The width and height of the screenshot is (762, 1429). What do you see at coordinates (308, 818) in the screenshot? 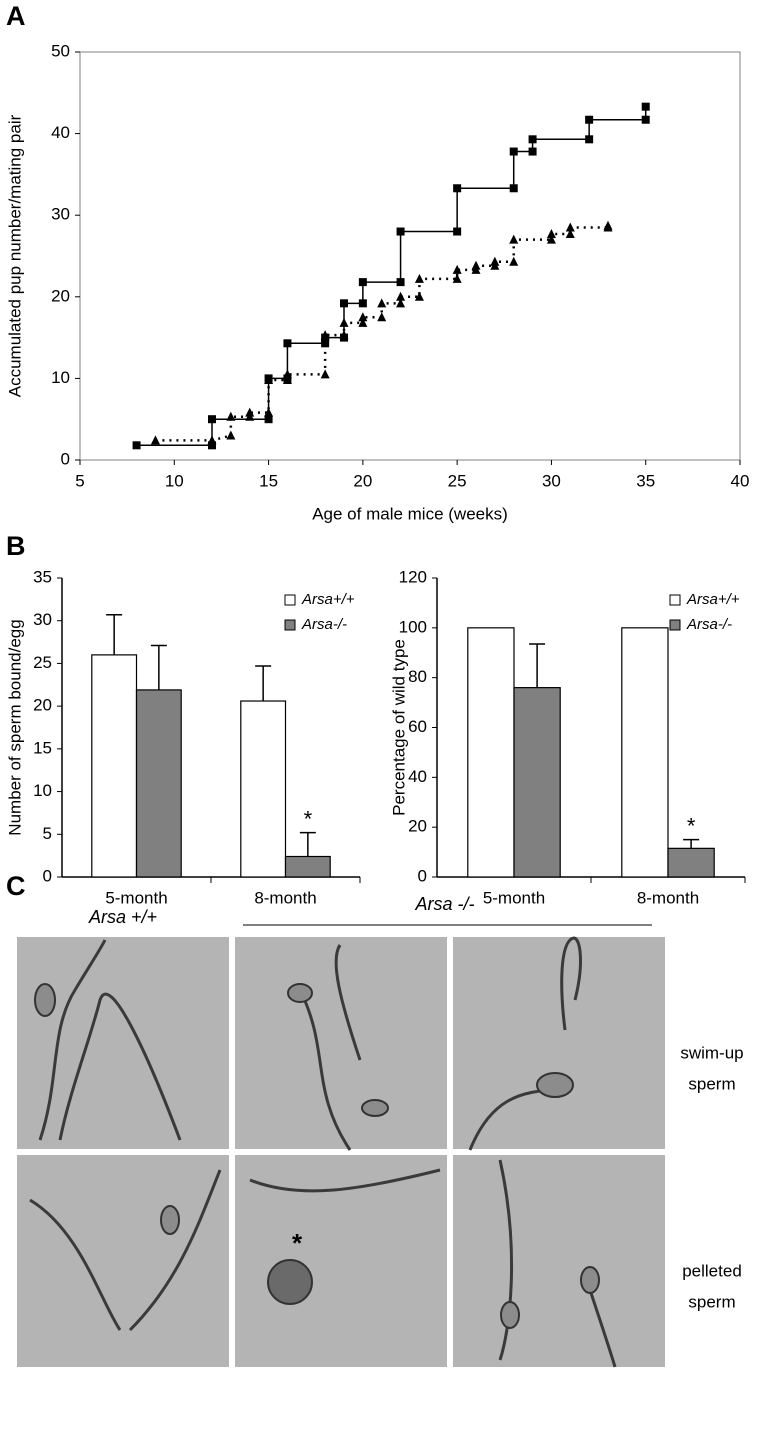
I see `annotation: *` at bounding box center [308, 818].